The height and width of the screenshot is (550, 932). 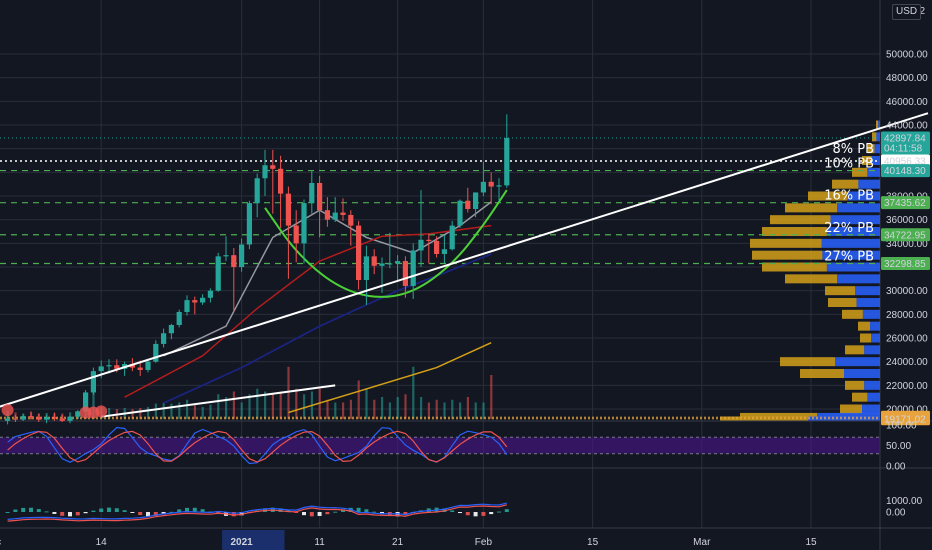 What do you see at coordinates (466, 540) in the screenshot?
I see `time-axis: ec1420211121Feb15Mar15Apr` at bounding box center [466, 540].